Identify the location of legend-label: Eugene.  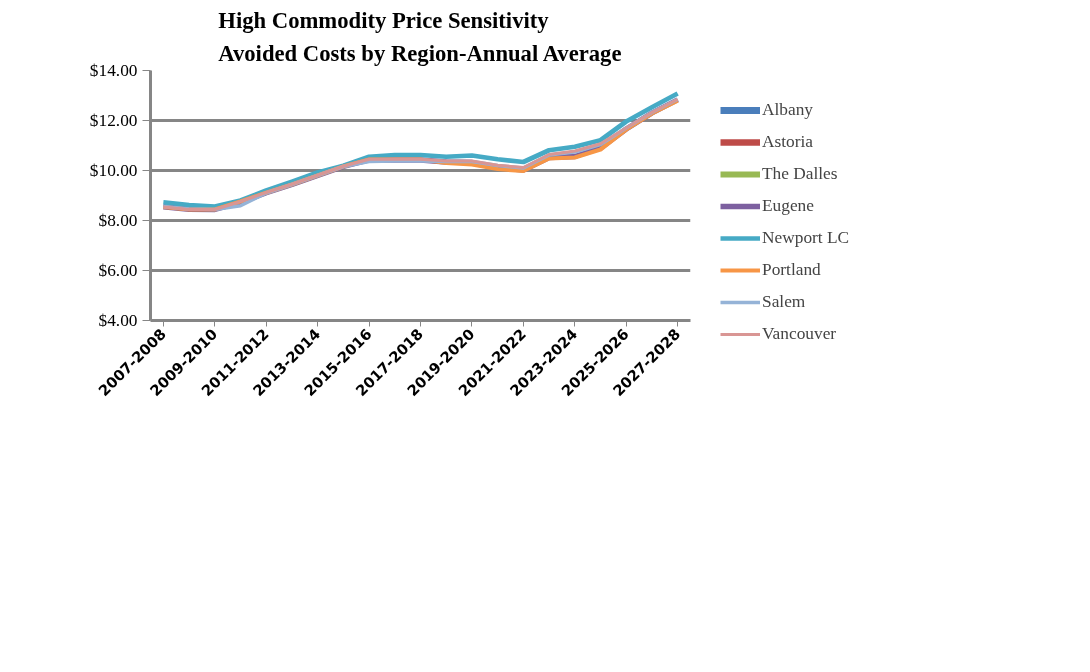
(788, 206).